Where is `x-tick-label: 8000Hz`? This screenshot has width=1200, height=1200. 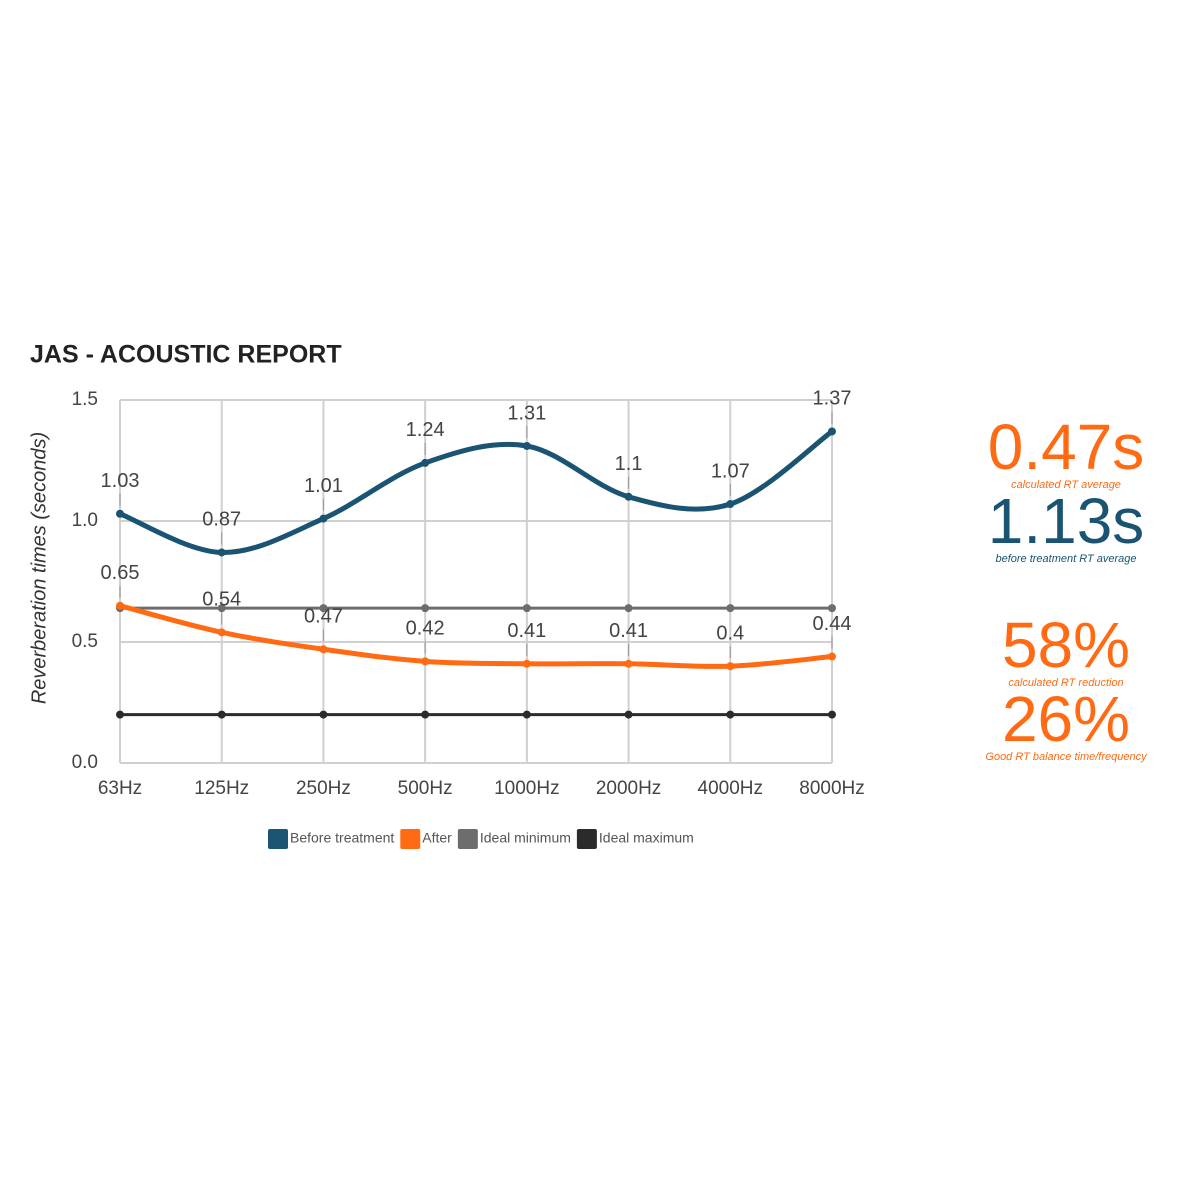 x-tick-label: 8000Hz is located at coordinates (832, 788).